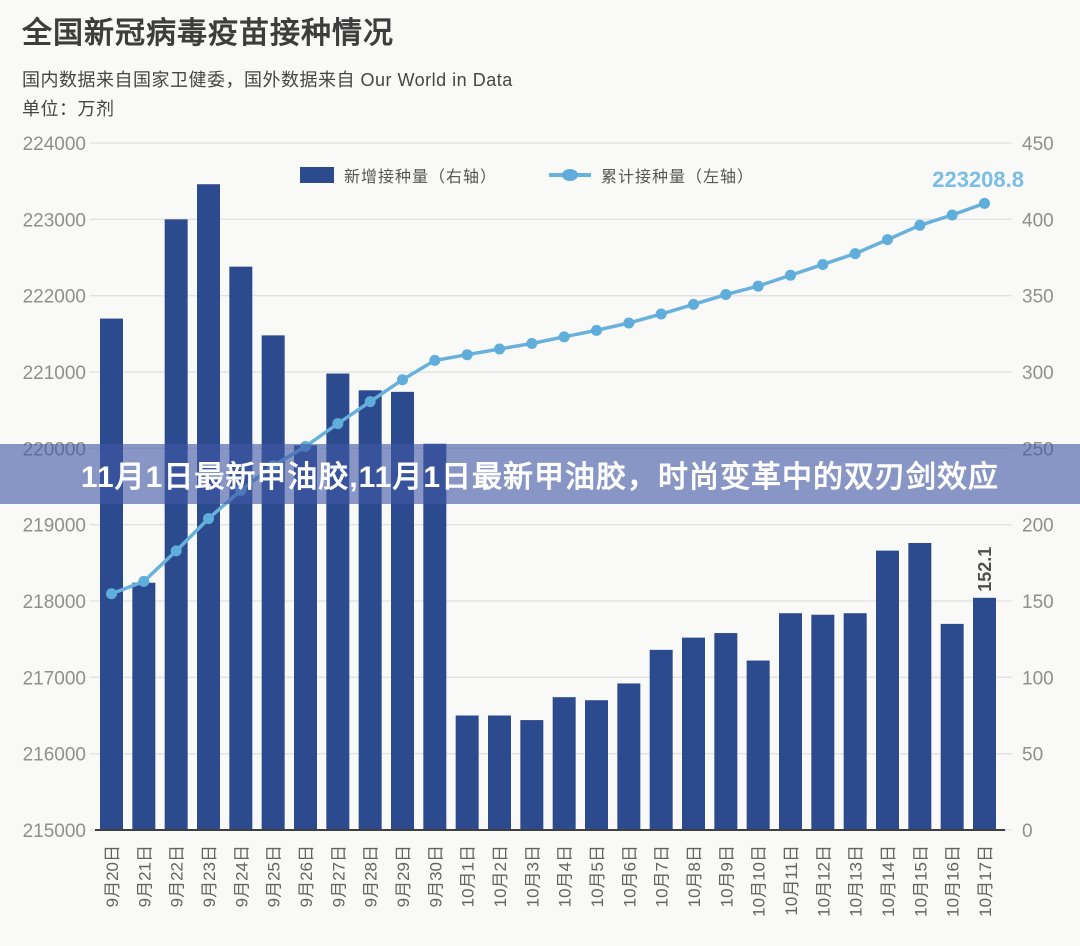 Image resolution: width=1080 pixels, height=946 pixels. What do you see at coordinates (338, 601) in the screenshot?
I see `bar-9月27日` at bounding box center [338, 601].